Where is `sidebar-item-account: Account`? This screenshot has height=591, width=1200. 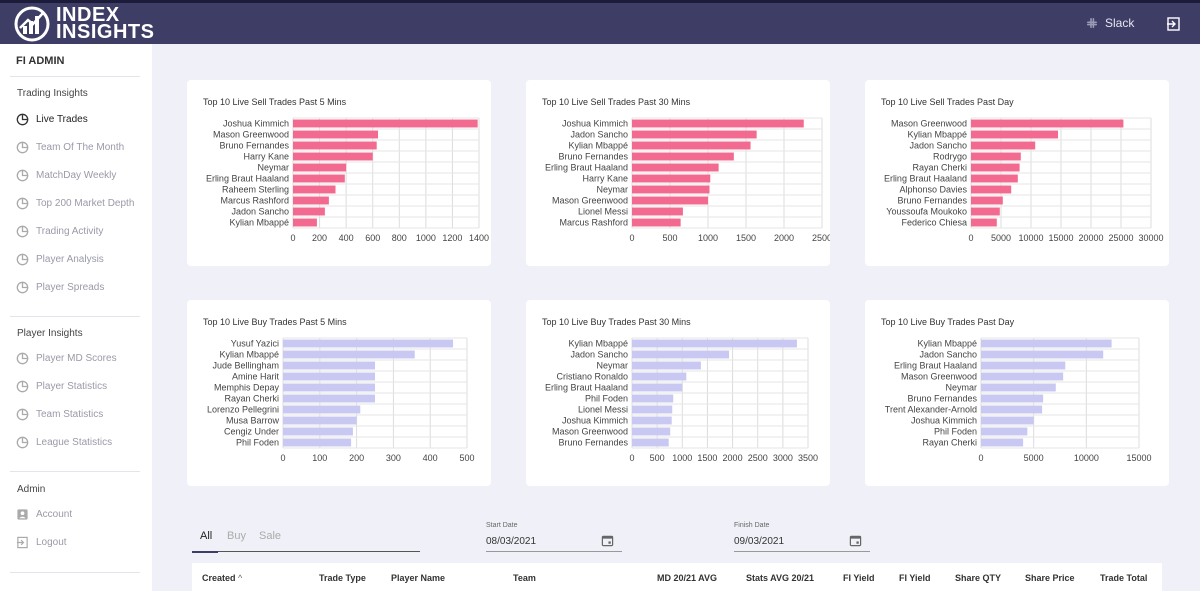 sidebar-item-account: Account is located at coordinates (44, 514).